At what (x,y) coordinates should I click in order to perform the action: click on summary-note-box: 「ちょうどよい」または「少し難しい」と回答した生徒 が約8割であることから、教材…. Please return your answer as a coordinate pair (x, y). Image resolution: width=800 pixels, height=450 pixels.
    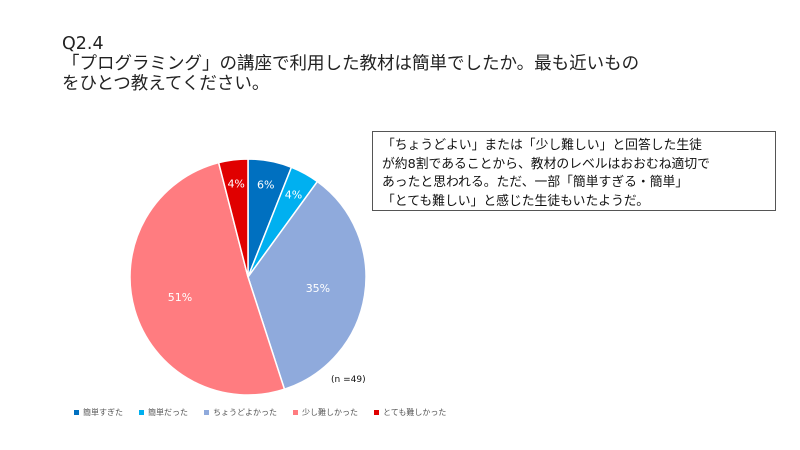
    Looking at the image, I should click on (574, 171).